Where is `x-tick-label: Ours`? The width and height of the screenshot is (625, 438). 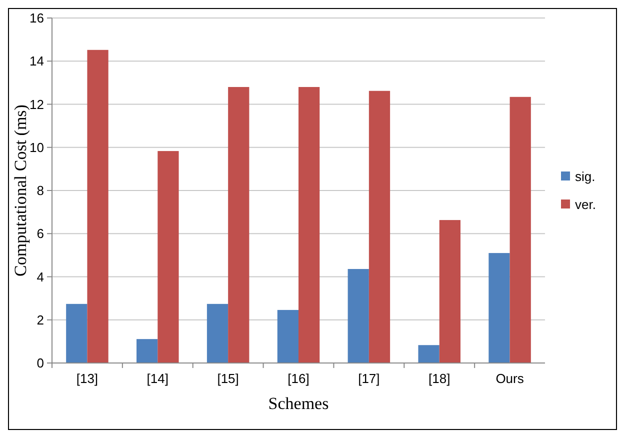
x-tick-label: Ours is located at coordinates (510, 378).